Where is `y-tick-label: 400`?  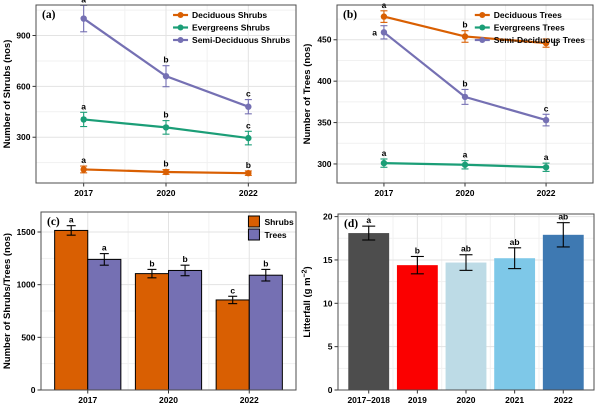
y-tick-label: 400 is located at coordinates (324, 81).